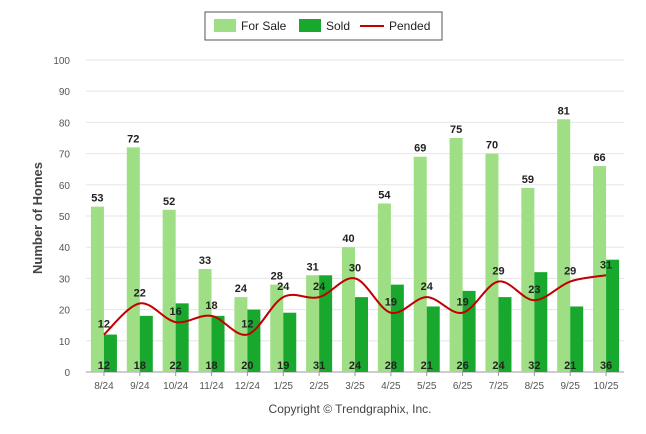 The height and width of the screenshot is (434, 646). Describe the element at coordinates (247, 386) in the screenshot. I see `x-tick-label: 12/24` at that location.